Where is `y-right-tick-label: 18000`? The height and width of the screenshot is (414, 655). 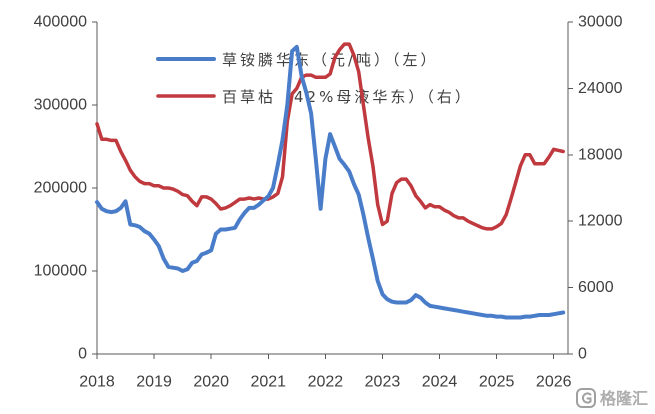 y-right-tick-label: 18000 is located at coordinates (600, 154).